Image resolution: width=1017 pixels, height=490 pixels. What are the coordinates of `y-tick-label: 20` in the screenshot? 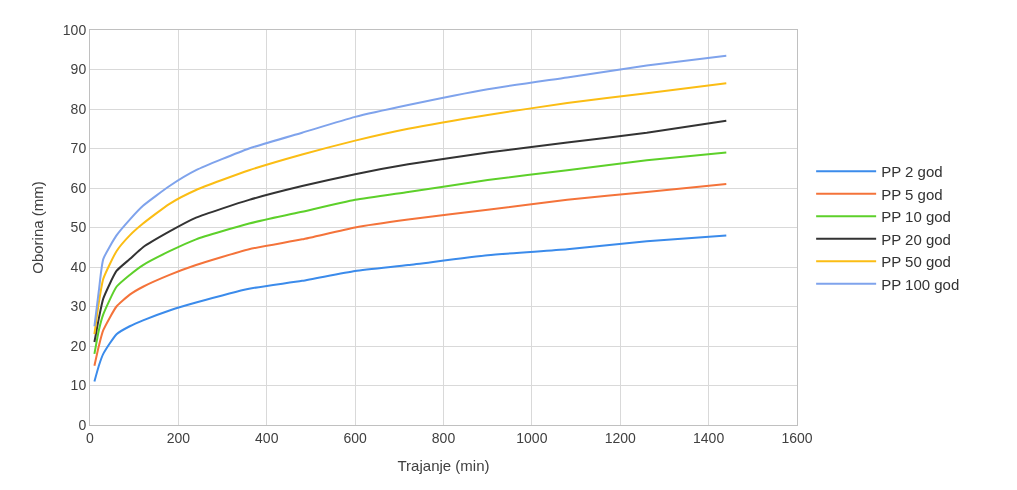 It's located at (78, 345).